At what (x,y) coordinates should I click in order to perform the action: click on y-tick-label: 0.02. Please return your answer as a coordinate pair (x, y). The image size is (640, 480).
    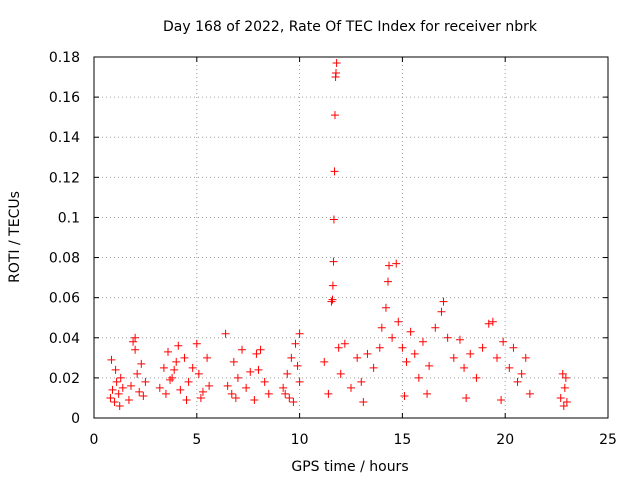
    Looking at the image, I should click on (64, 379).